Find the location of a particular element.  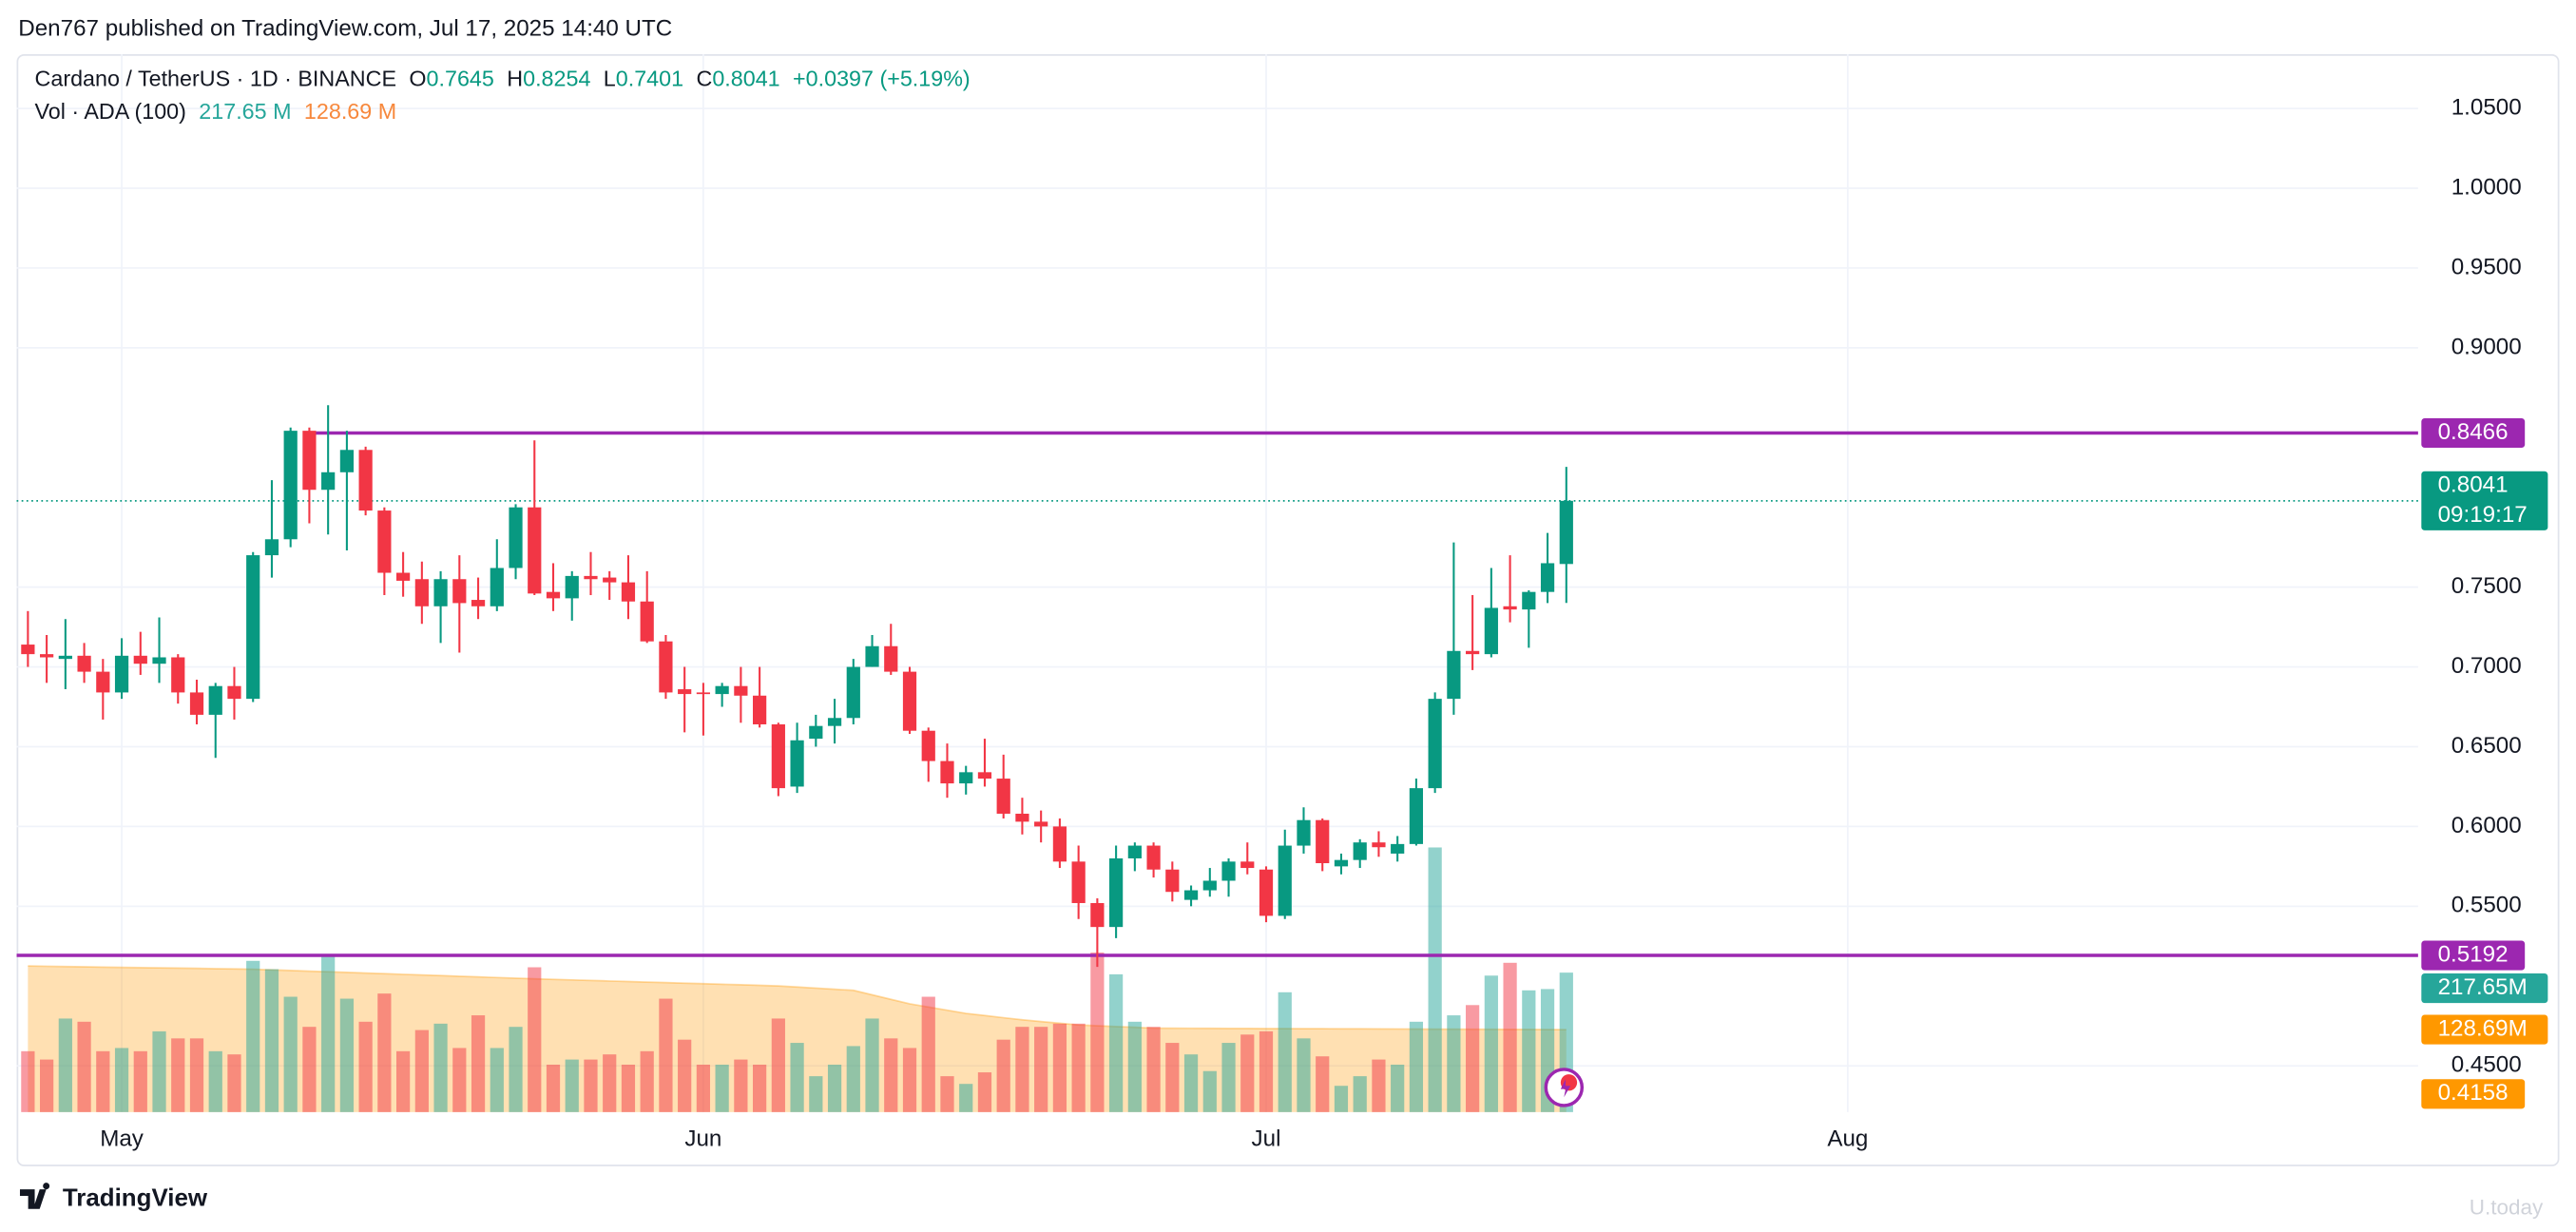

close-value: 0.8041 is located at coordinates (745, 79).